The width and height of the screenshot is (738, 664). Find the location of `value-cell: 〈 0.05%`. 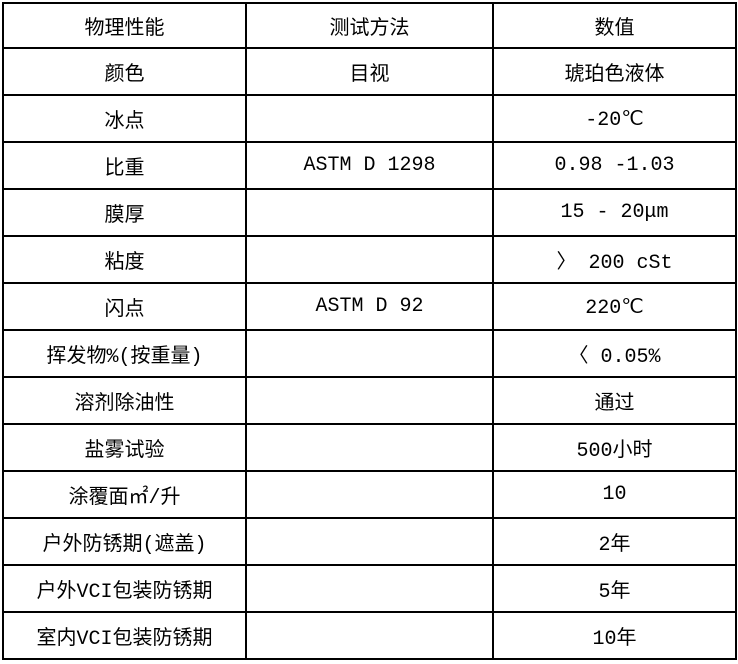

value-cell: 〈 0.05% is located at coordinates (614, 353).